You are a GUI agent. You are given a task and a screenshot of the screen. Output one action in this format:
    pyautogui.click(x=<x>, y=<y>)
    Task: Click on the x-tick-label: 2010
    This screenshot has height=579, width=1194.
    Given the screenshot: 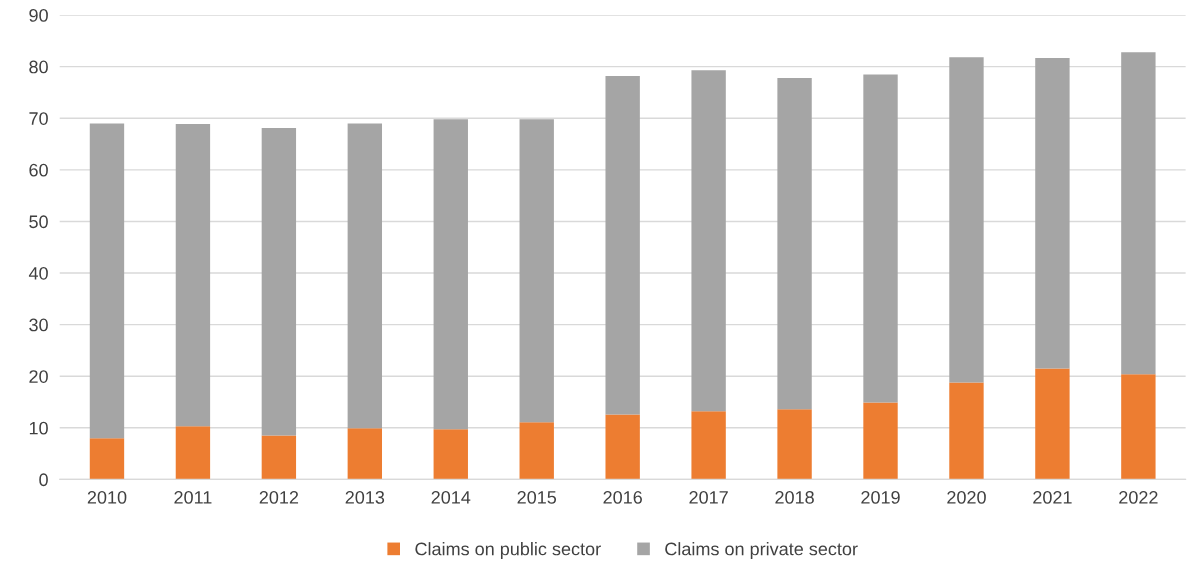 What is the action you would take?
    pyautogui.click(x=107, y=497)
    